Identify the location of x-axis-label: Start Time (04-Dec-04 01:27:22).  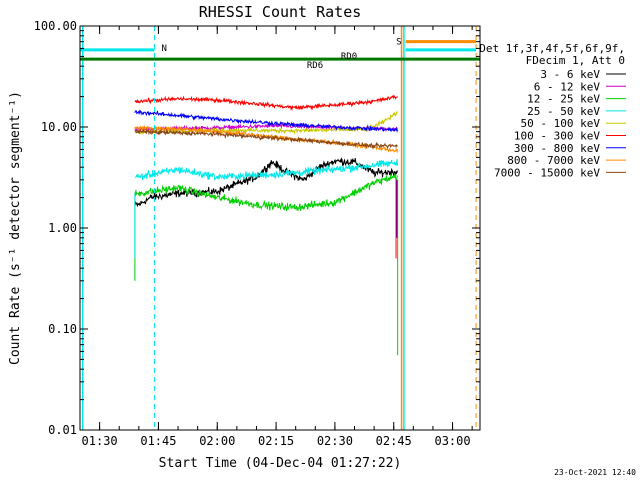
(280, 463).